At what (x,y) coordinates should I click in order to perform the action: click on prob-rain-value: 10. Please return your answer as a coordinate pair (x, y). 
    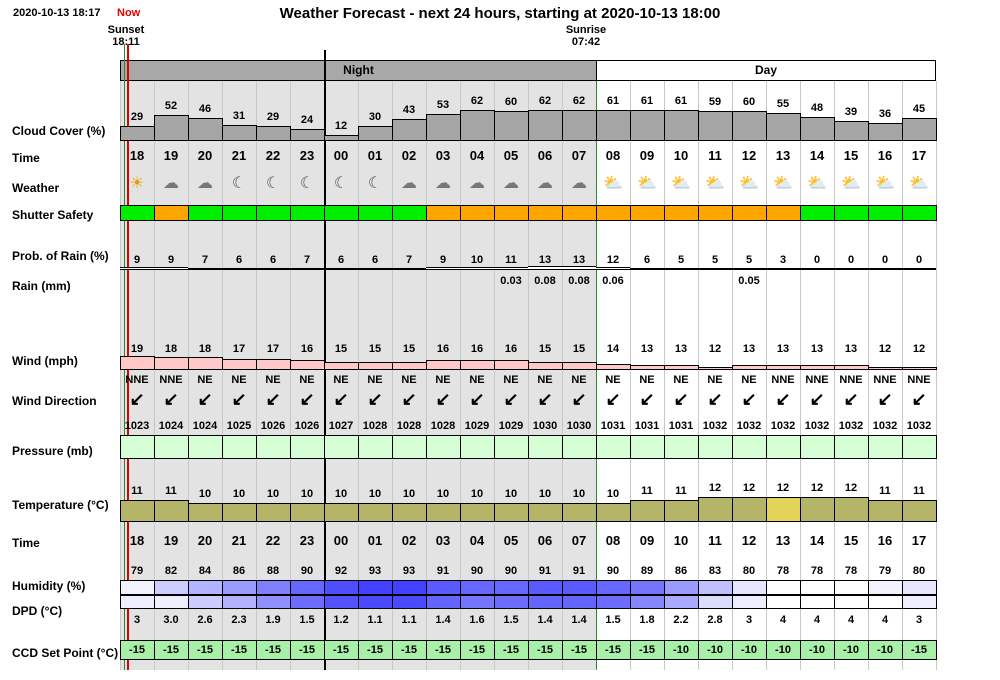
    Looking at the image, I should click on (477, 260).